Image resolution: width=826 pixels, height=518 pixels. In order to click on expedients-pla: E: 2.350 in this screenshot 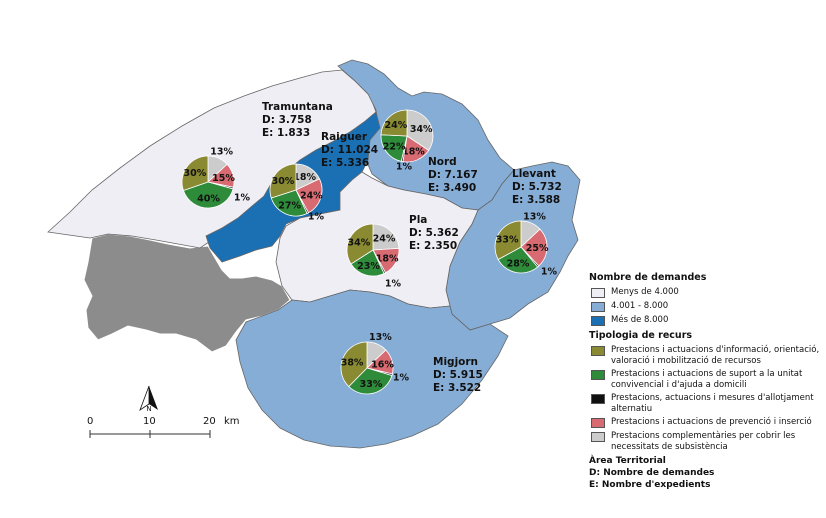, I will do `click(433, 246)`.